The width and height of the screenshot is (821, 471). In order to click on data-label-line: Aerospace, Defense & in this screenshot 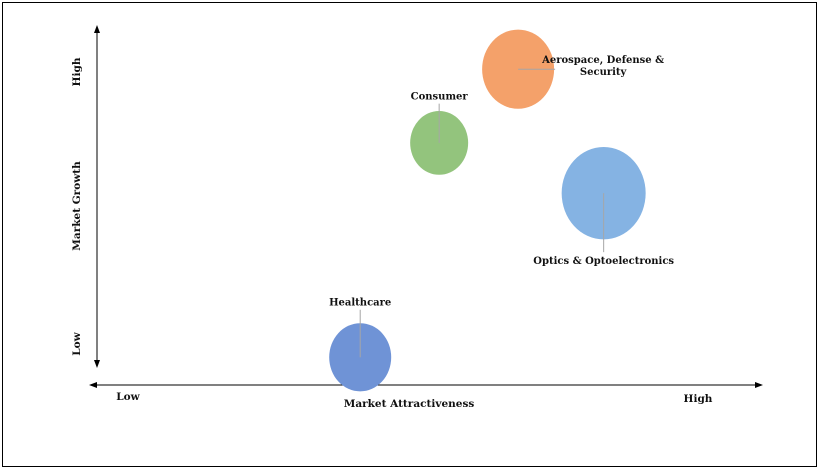, I will do `click(602, 60)`.